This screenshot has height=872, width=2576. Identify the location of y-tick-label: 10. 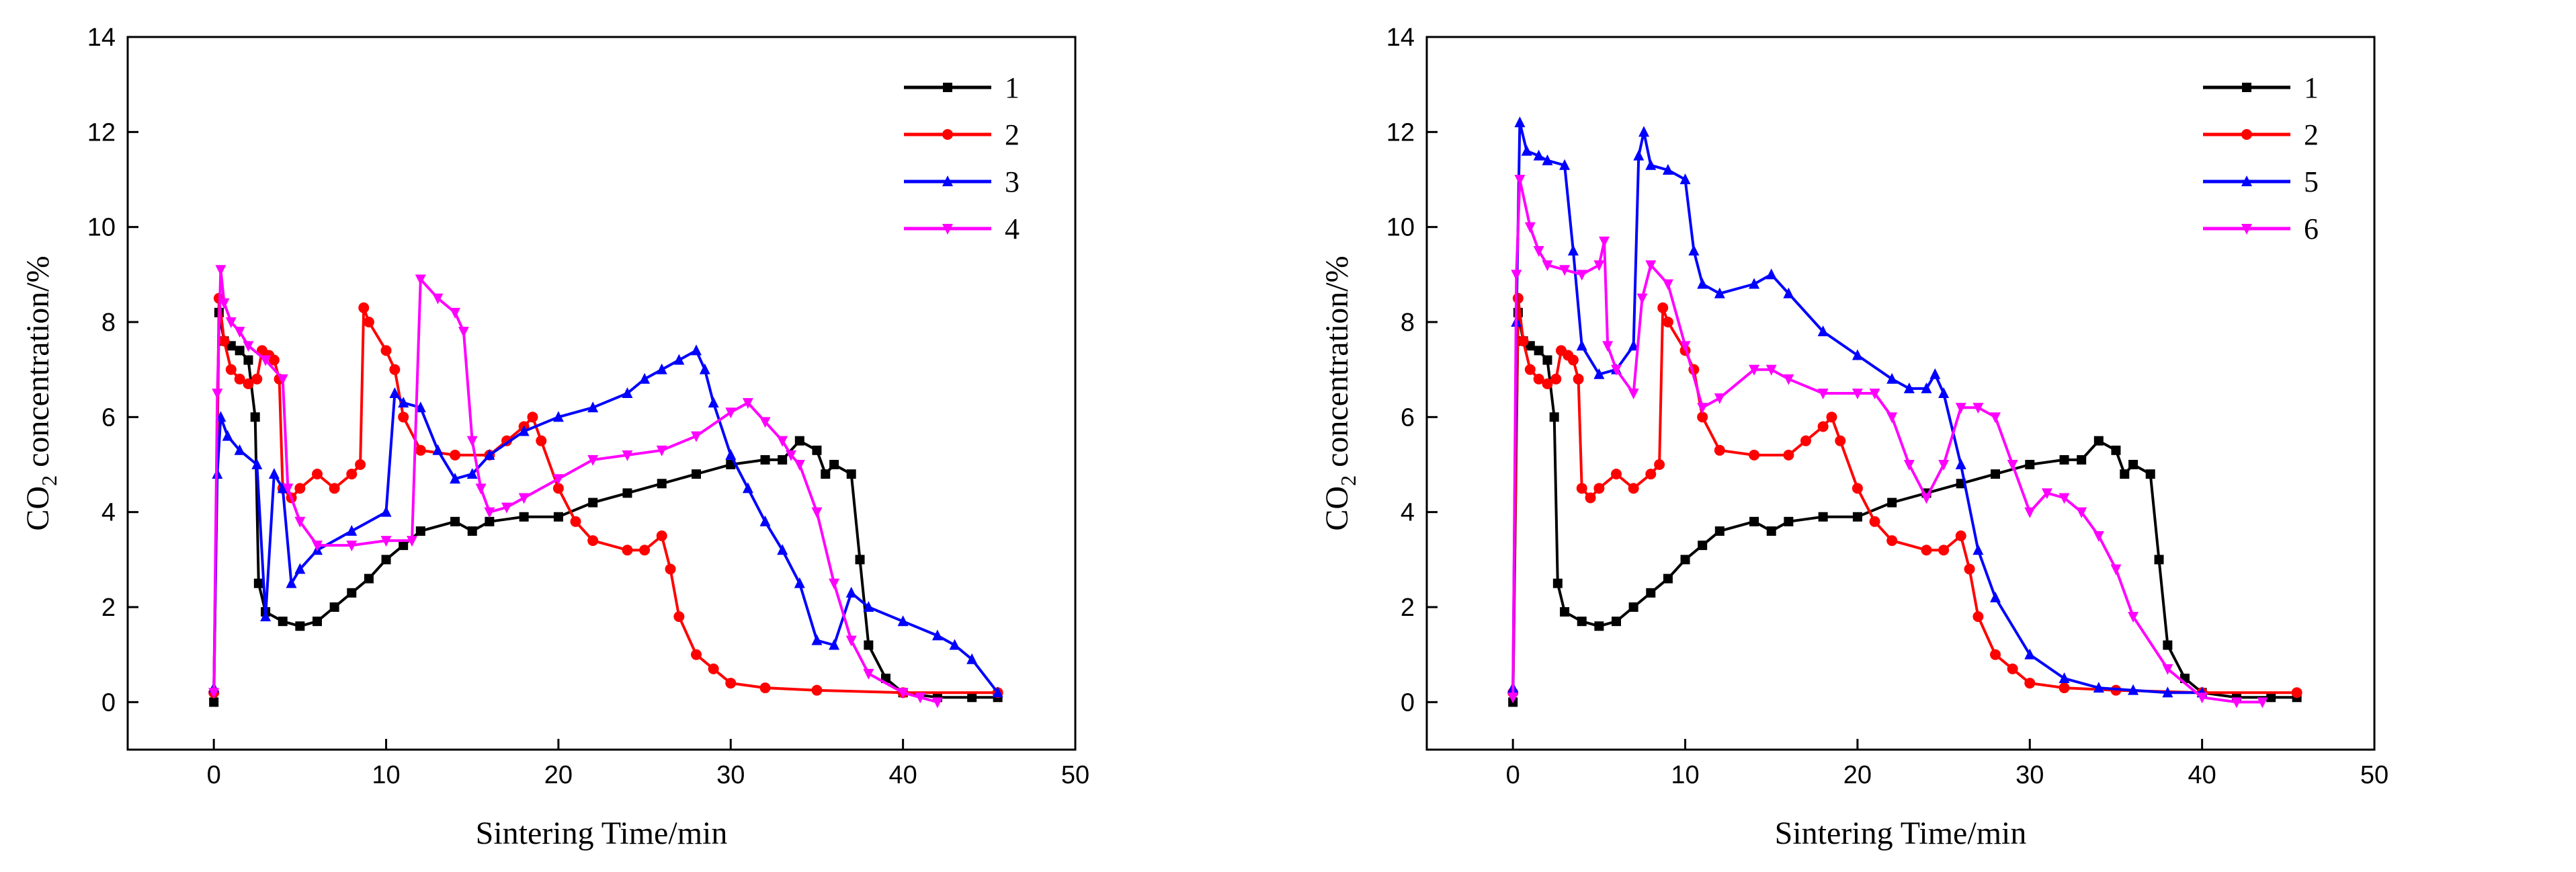
(1401, 228).